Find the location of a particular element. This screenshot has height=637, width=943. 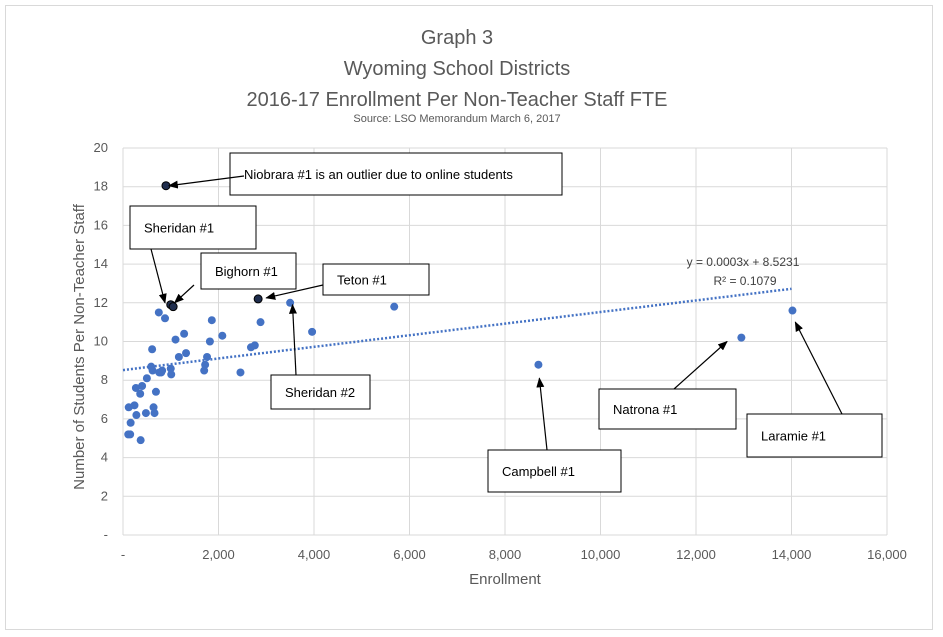

callout: Teton #1 is located at coordinates (347, 281).